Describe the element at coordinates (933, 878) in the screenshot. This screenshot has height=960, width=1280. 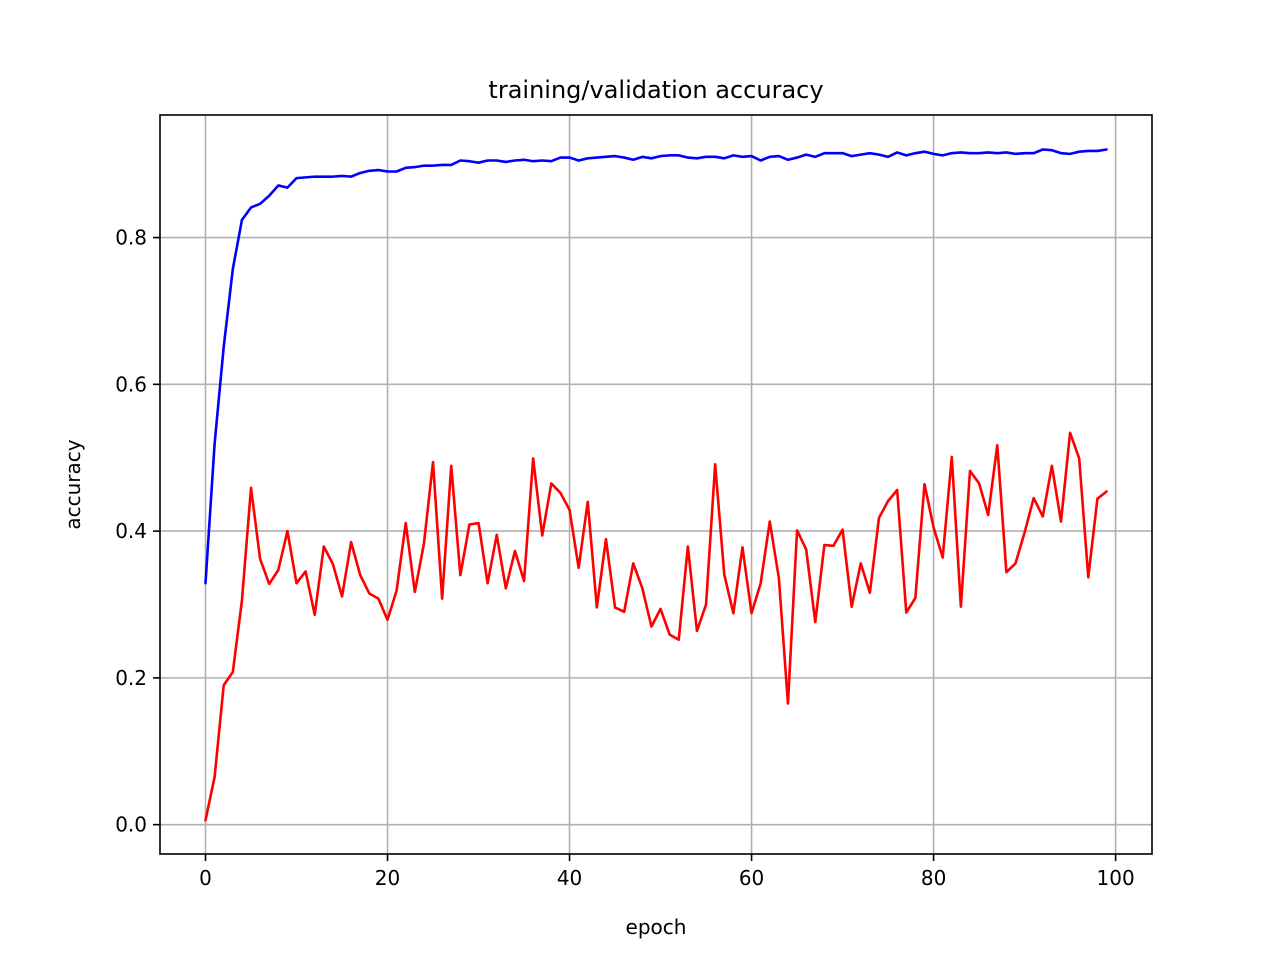
I see `x-tick-label: 80` at that location.